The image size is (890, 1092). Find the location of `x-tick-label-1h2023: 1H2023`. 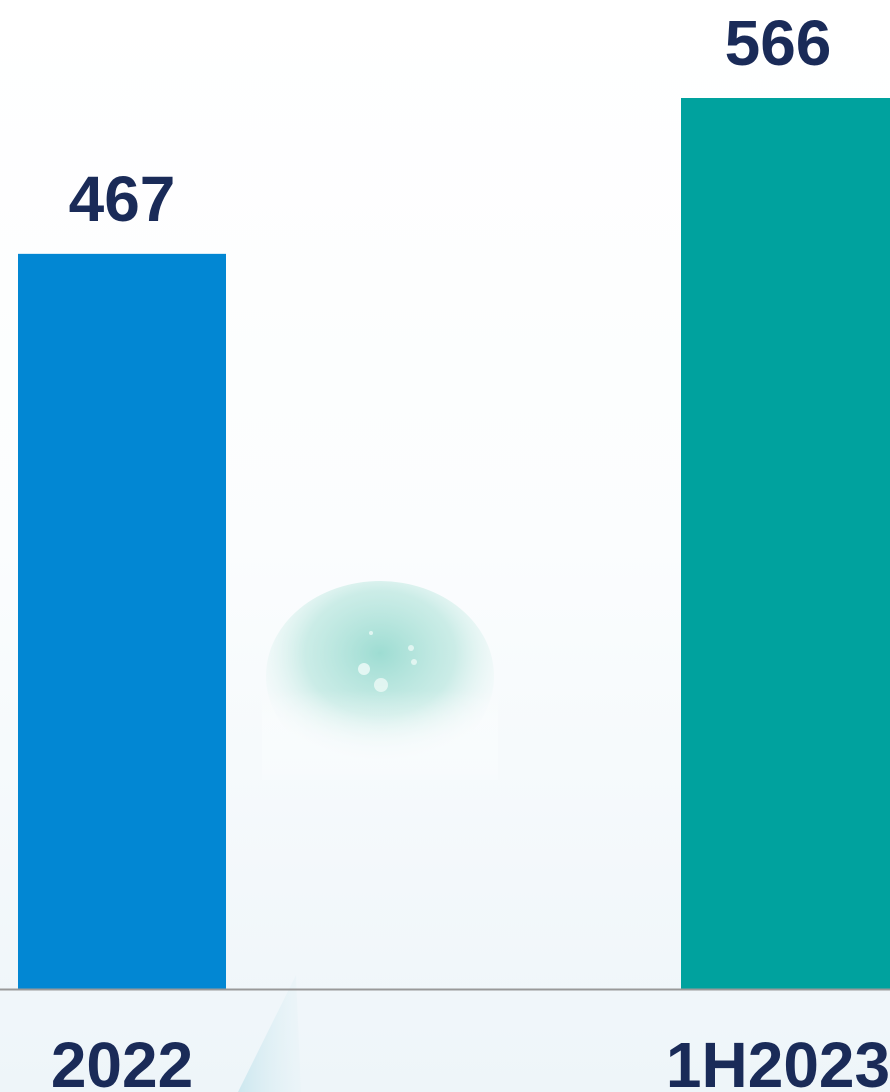

x-tick-label-1h2023: 1H2023 is located at coordinates (778, 1060).